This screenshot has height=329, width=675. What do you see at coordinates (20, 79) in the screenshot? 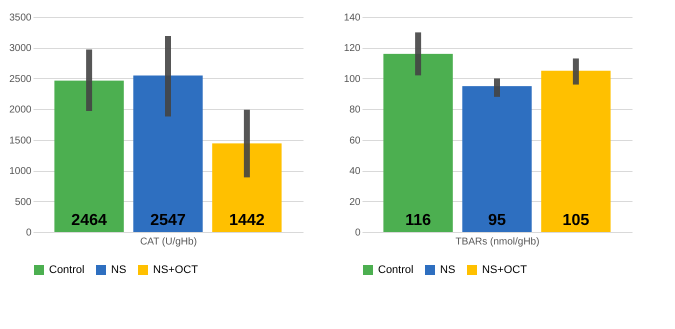
I see `y-tick-label: 2500` at bounding box center [20, 79].